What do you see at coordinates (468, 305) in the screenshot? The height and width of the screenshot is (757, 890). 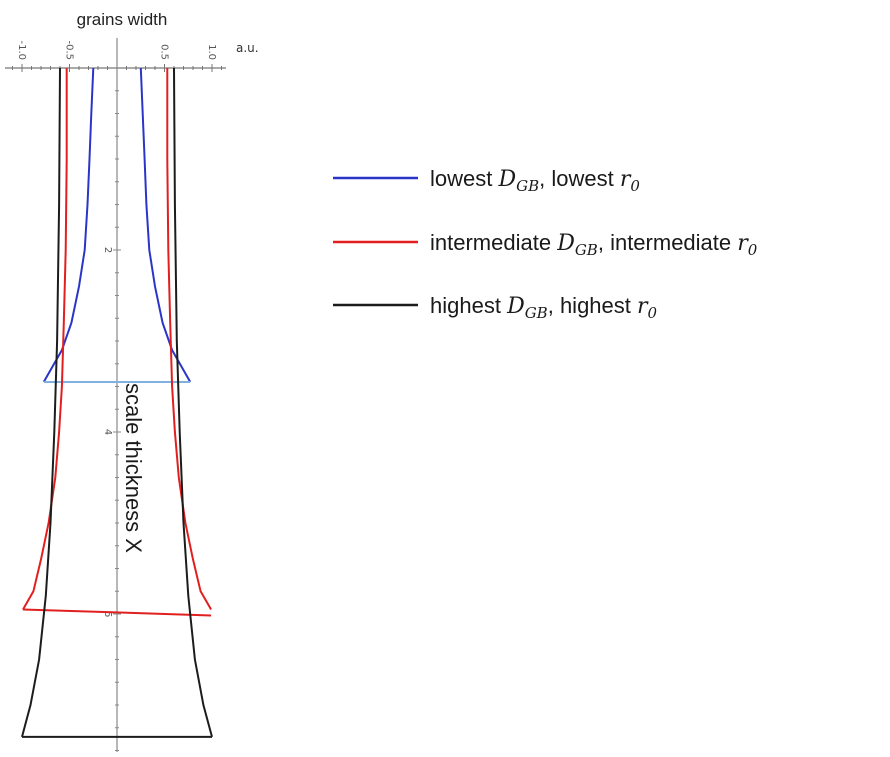 I see `legend-text-part: highest` at bounding box center [468, 305].